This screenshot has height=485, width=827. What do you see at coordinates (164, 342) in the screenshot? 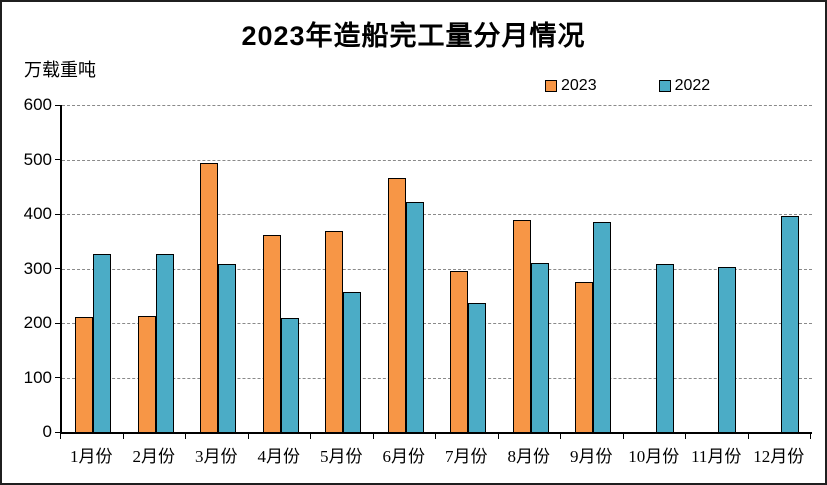
I see `bar-2022-2月份` at bounding box center [164, 342].